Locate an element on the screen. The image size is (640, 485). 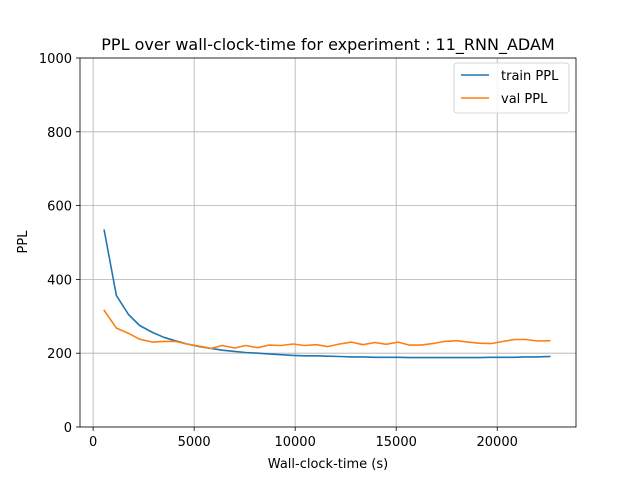
x-axis-ticks: 0 5000 10000 15000 20000 is located at coordinates (303, 438).